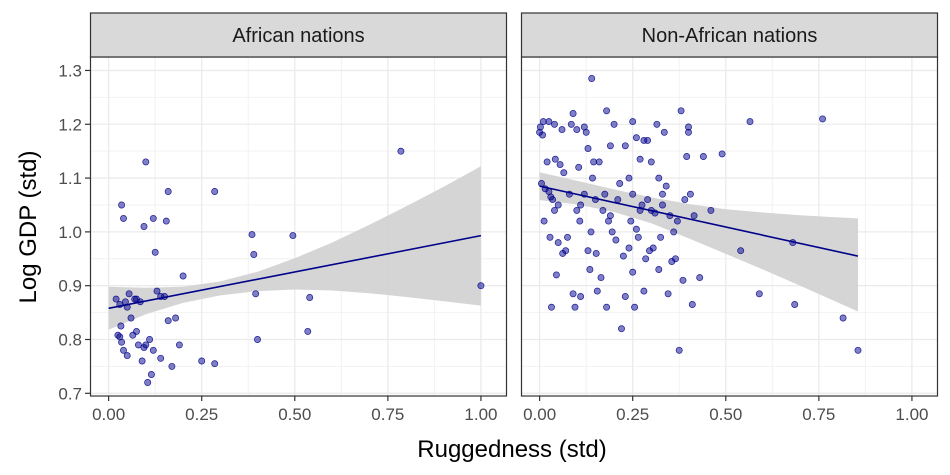 This screenshot has height=475, width=950. Describe the element at coordinates (511, 449) in the screenshot. I see `x-axis-title: Ruggedness (std)` at that location.